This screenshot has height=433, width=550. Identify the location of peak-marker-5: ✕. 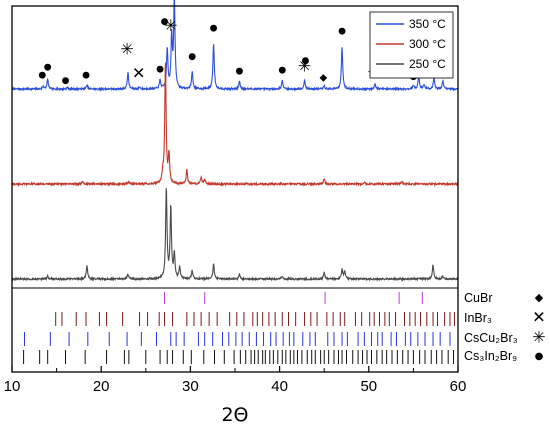
(138, 72).